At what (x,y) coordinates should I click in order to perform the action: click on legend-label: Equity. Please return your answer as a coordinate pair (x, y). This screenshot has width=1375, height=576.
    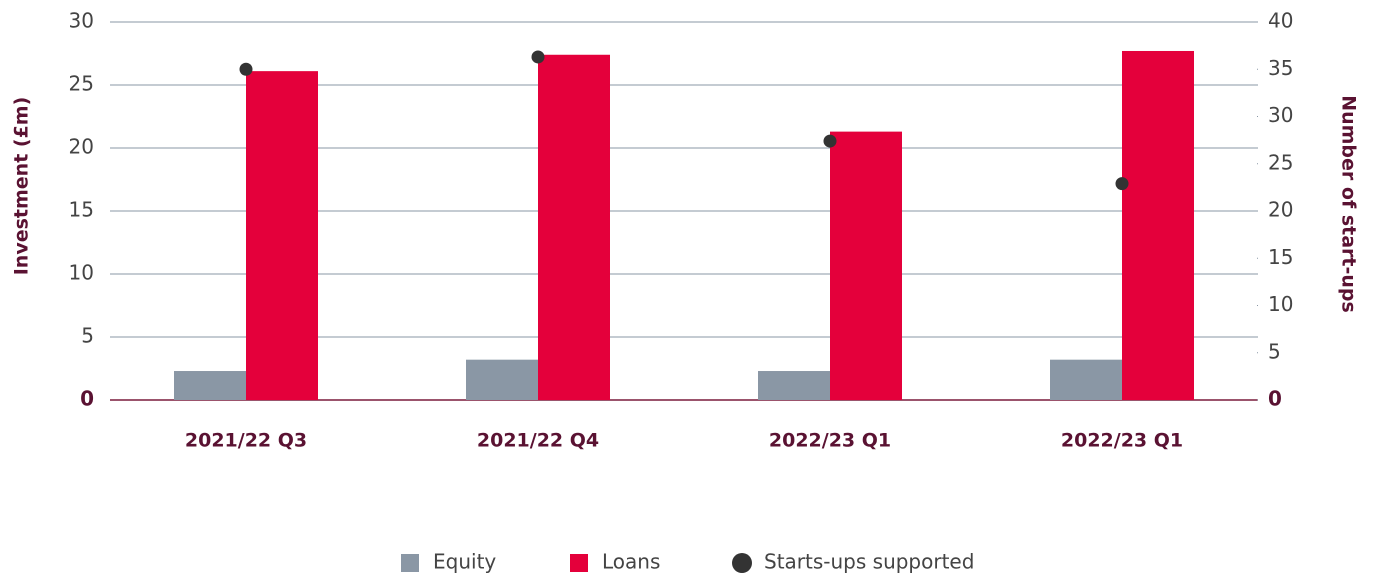
    Looking at the image, I should click on (464, 562).